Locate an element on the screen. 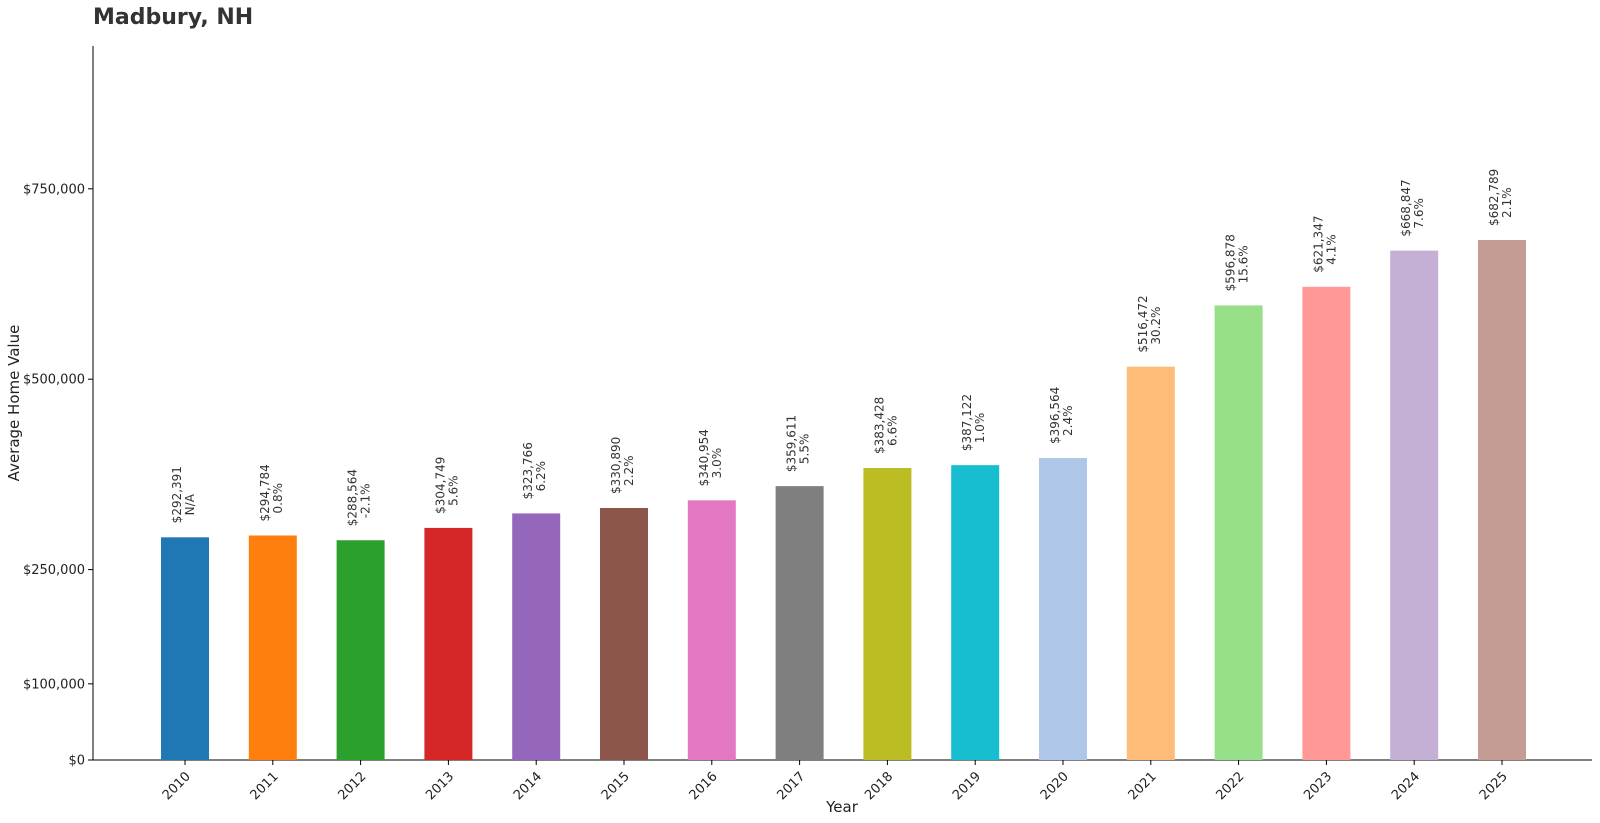 This screenshot has width=1600, height=823. bar-2023 is located at coordinates (1326, 523).